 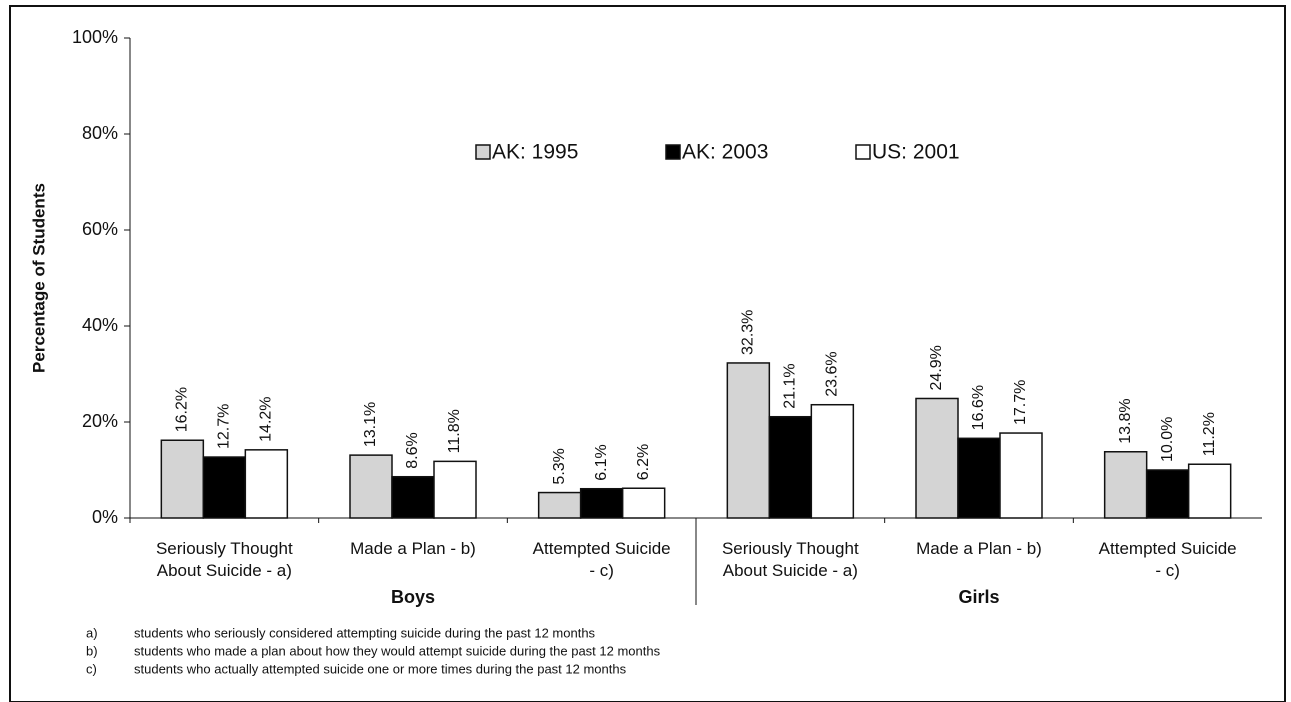 I want to click on footnote-marker: b), so click(x=92, y=650).